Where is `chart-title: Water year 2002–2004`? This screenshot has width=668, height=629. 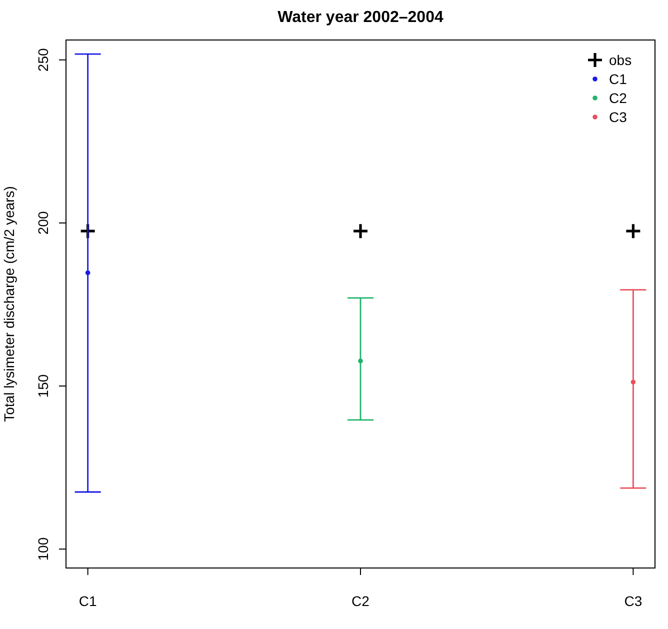 chart-title: Water year 2002–2004 is located at coordinates (361, 17).